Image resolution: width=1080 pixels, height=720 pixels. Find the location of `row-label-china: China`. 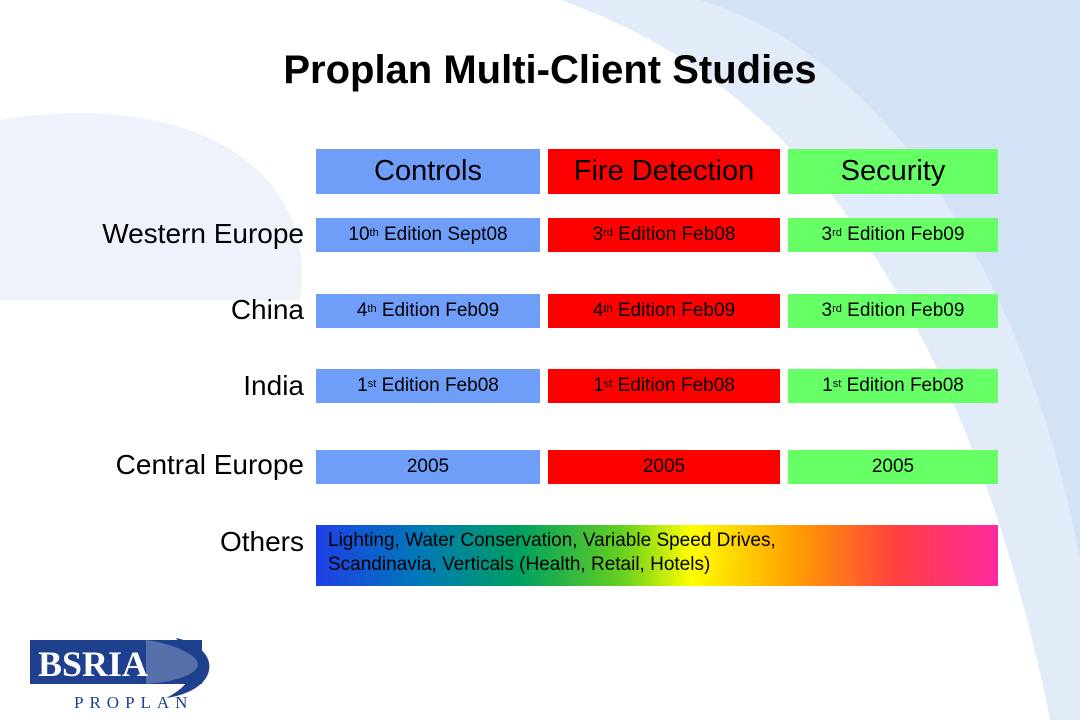

row-label-china: China is located at coordinates (267, 309).